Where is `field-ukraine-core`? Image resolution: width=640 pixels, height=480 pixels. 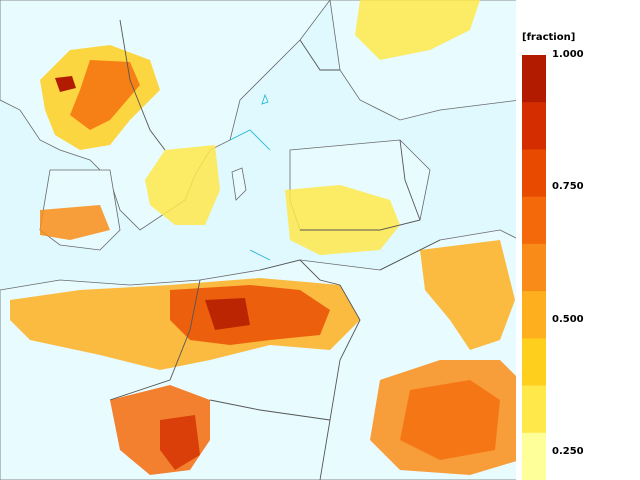
field-ukraine-core is located at coordinates (450, 420).